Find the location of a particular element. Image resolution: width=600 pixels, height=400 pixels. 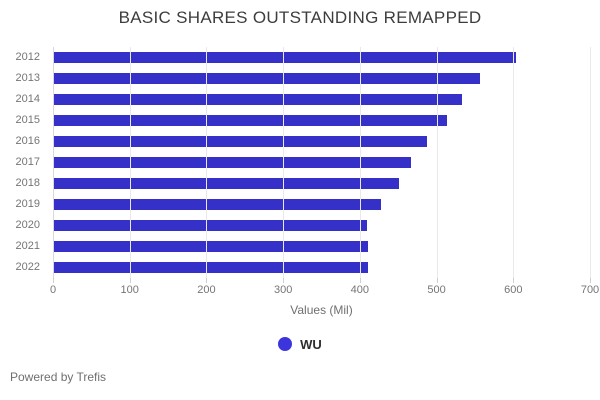

bar-2013 is located at coordinates (267, 78).